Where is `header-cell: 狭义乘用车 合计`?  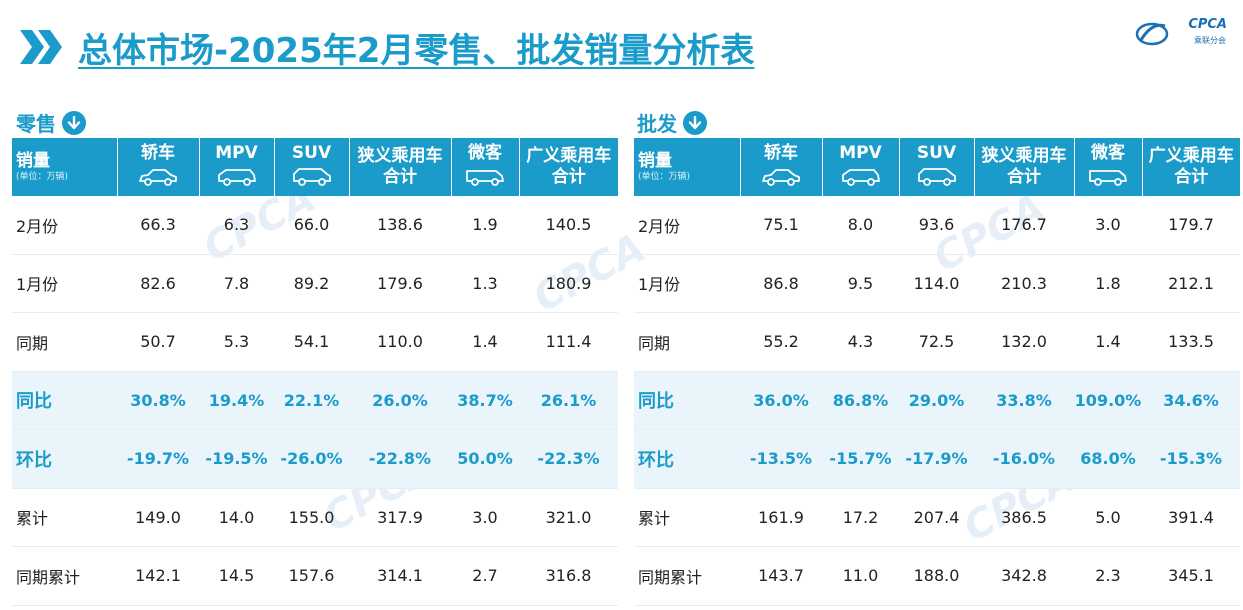
header-cell: 狭义乘用车 合计 is located at coordinates (400, 167).